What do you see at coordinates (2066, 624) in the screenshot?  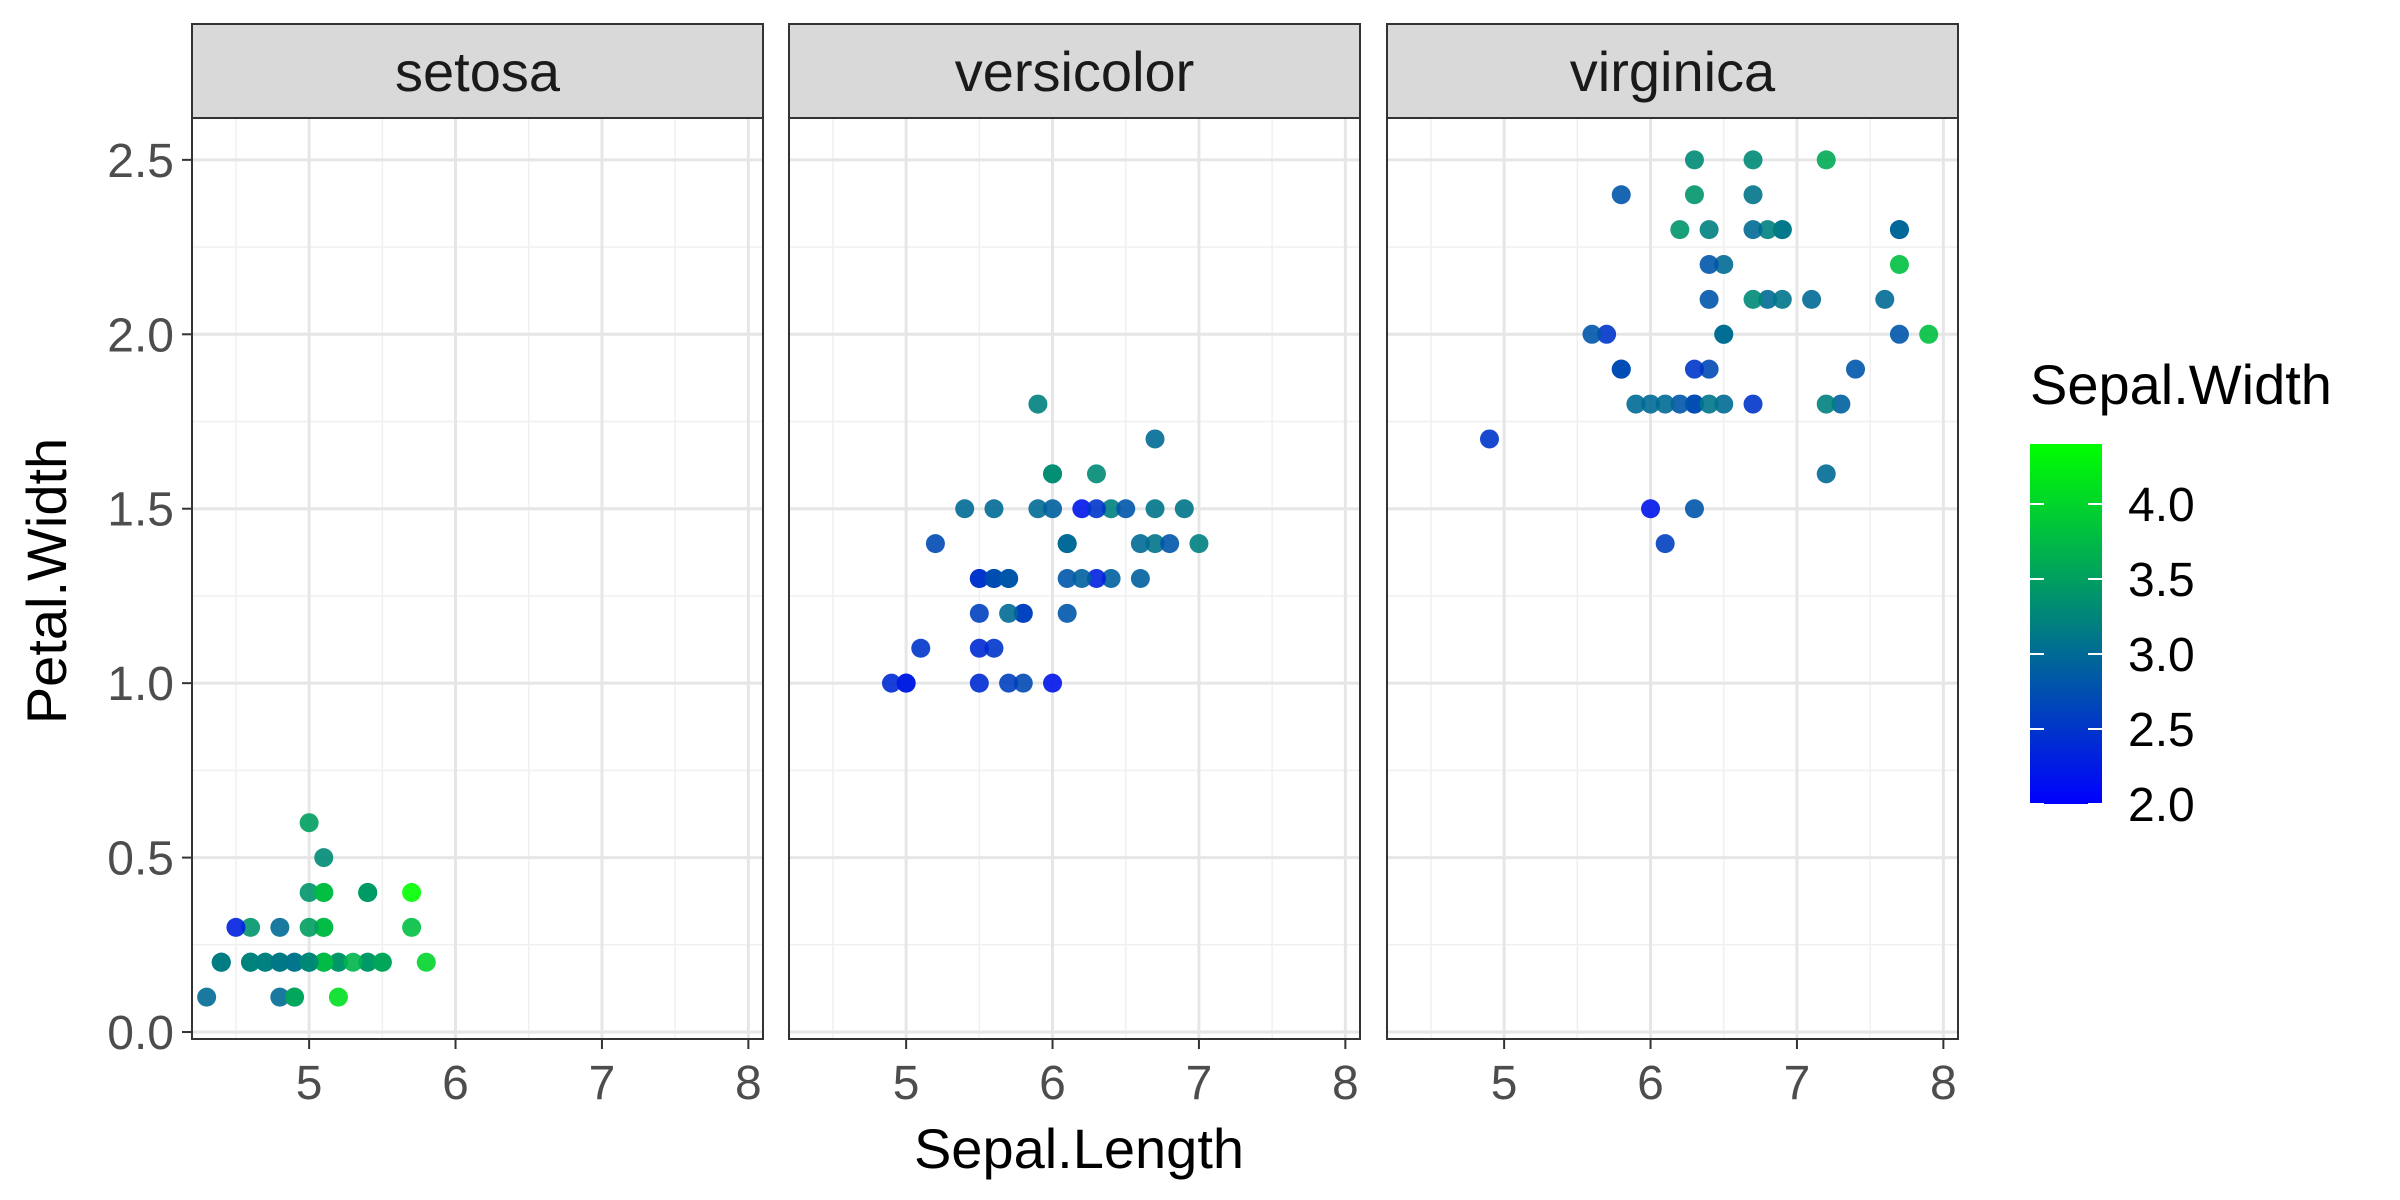 I see `legend-colorbar` at bounding box center [2066, 624].